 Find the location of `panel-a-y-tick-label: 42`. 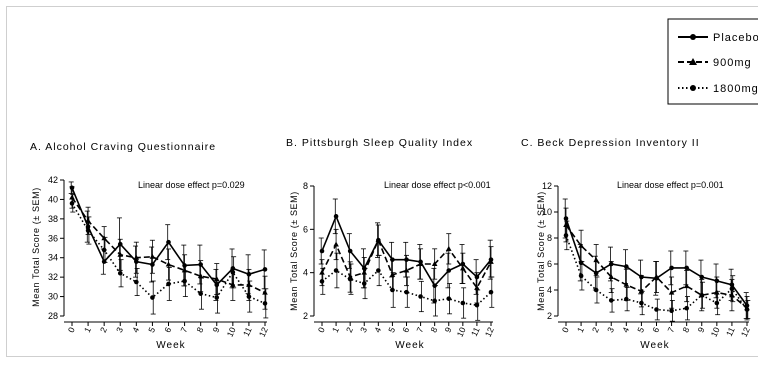

panel-a-y-tick-label: 42 is located at coordinates (53, 180).